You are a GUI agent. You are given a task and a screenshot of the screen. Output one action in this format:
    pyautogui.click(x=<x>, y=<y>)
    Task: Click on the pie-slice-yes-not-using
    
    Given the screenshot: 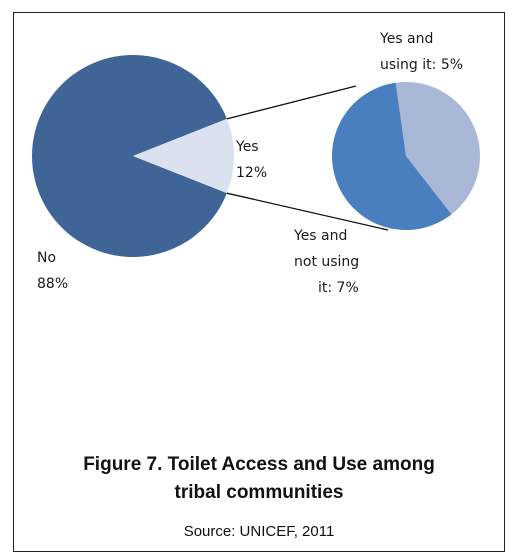 What is the action you would take?
    pyautogui.click(x=392, y=156)
    